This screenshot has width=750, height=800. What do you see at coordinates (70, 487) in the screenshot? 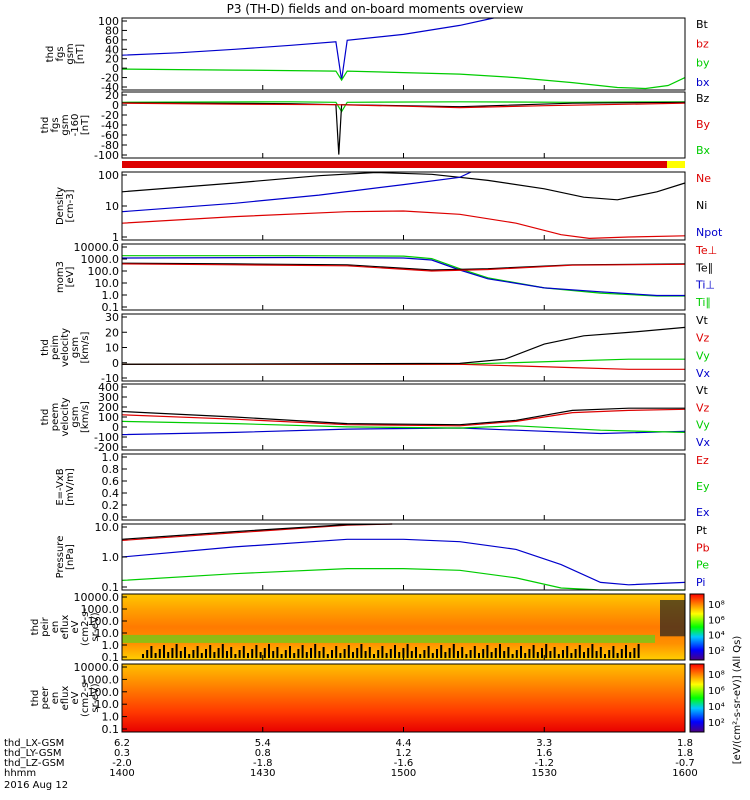
I see `y-axis-label: [mV/m]` at bounding box center [70, 487].